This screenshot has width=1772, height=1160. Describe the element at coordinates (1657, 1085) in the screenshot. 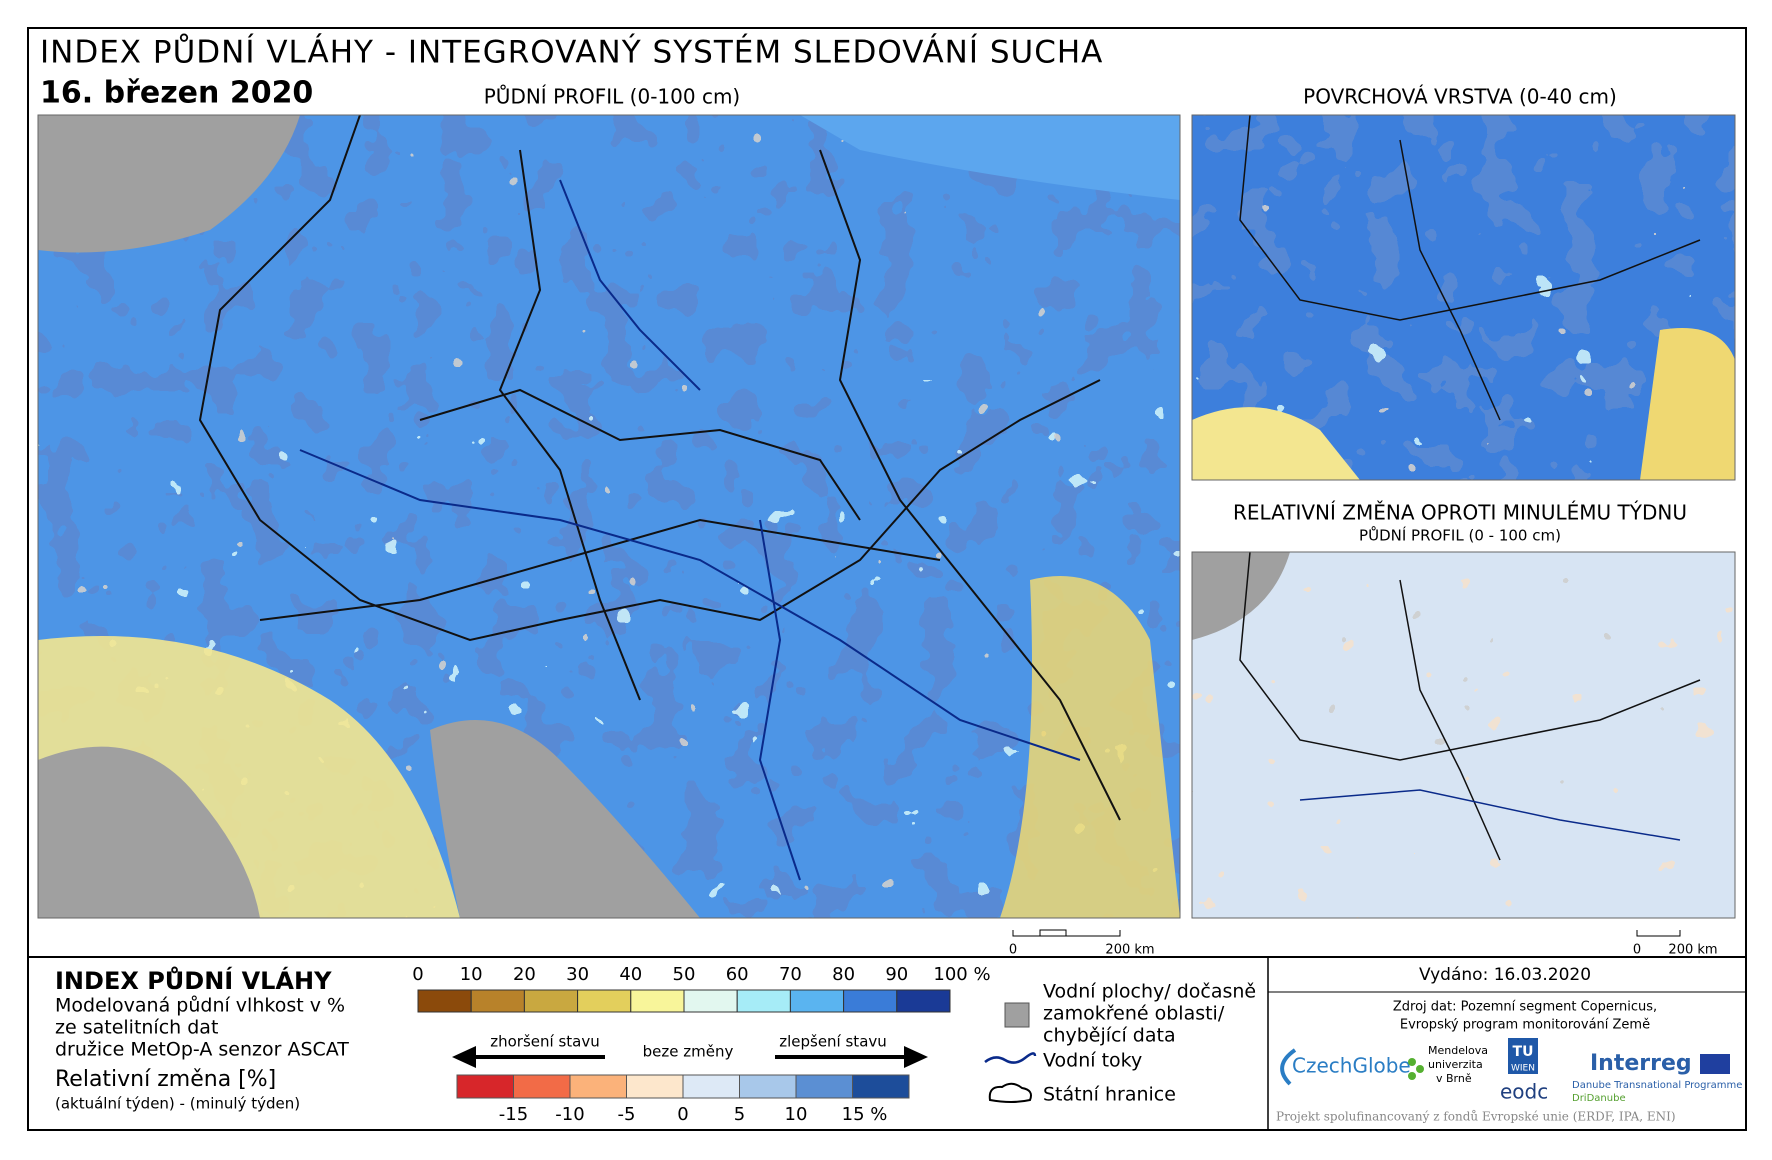

I see `logo-text: Danube Transnational Programme` at that location.